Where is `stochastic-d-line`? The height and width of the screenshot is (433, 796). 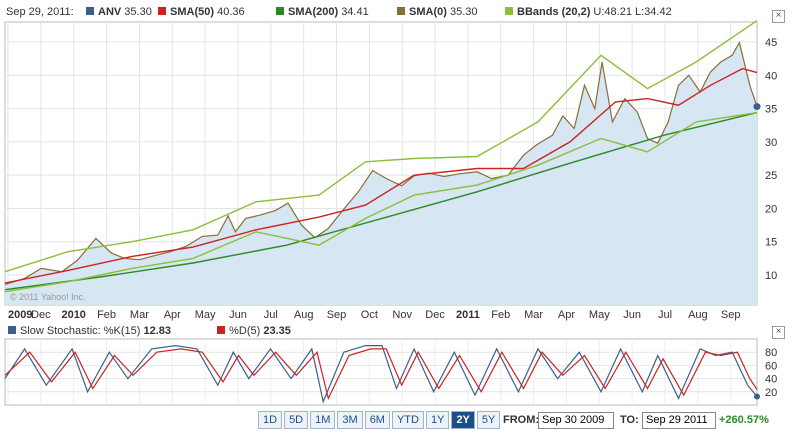
stochastic-d-line is located at coordinates (381, 374).